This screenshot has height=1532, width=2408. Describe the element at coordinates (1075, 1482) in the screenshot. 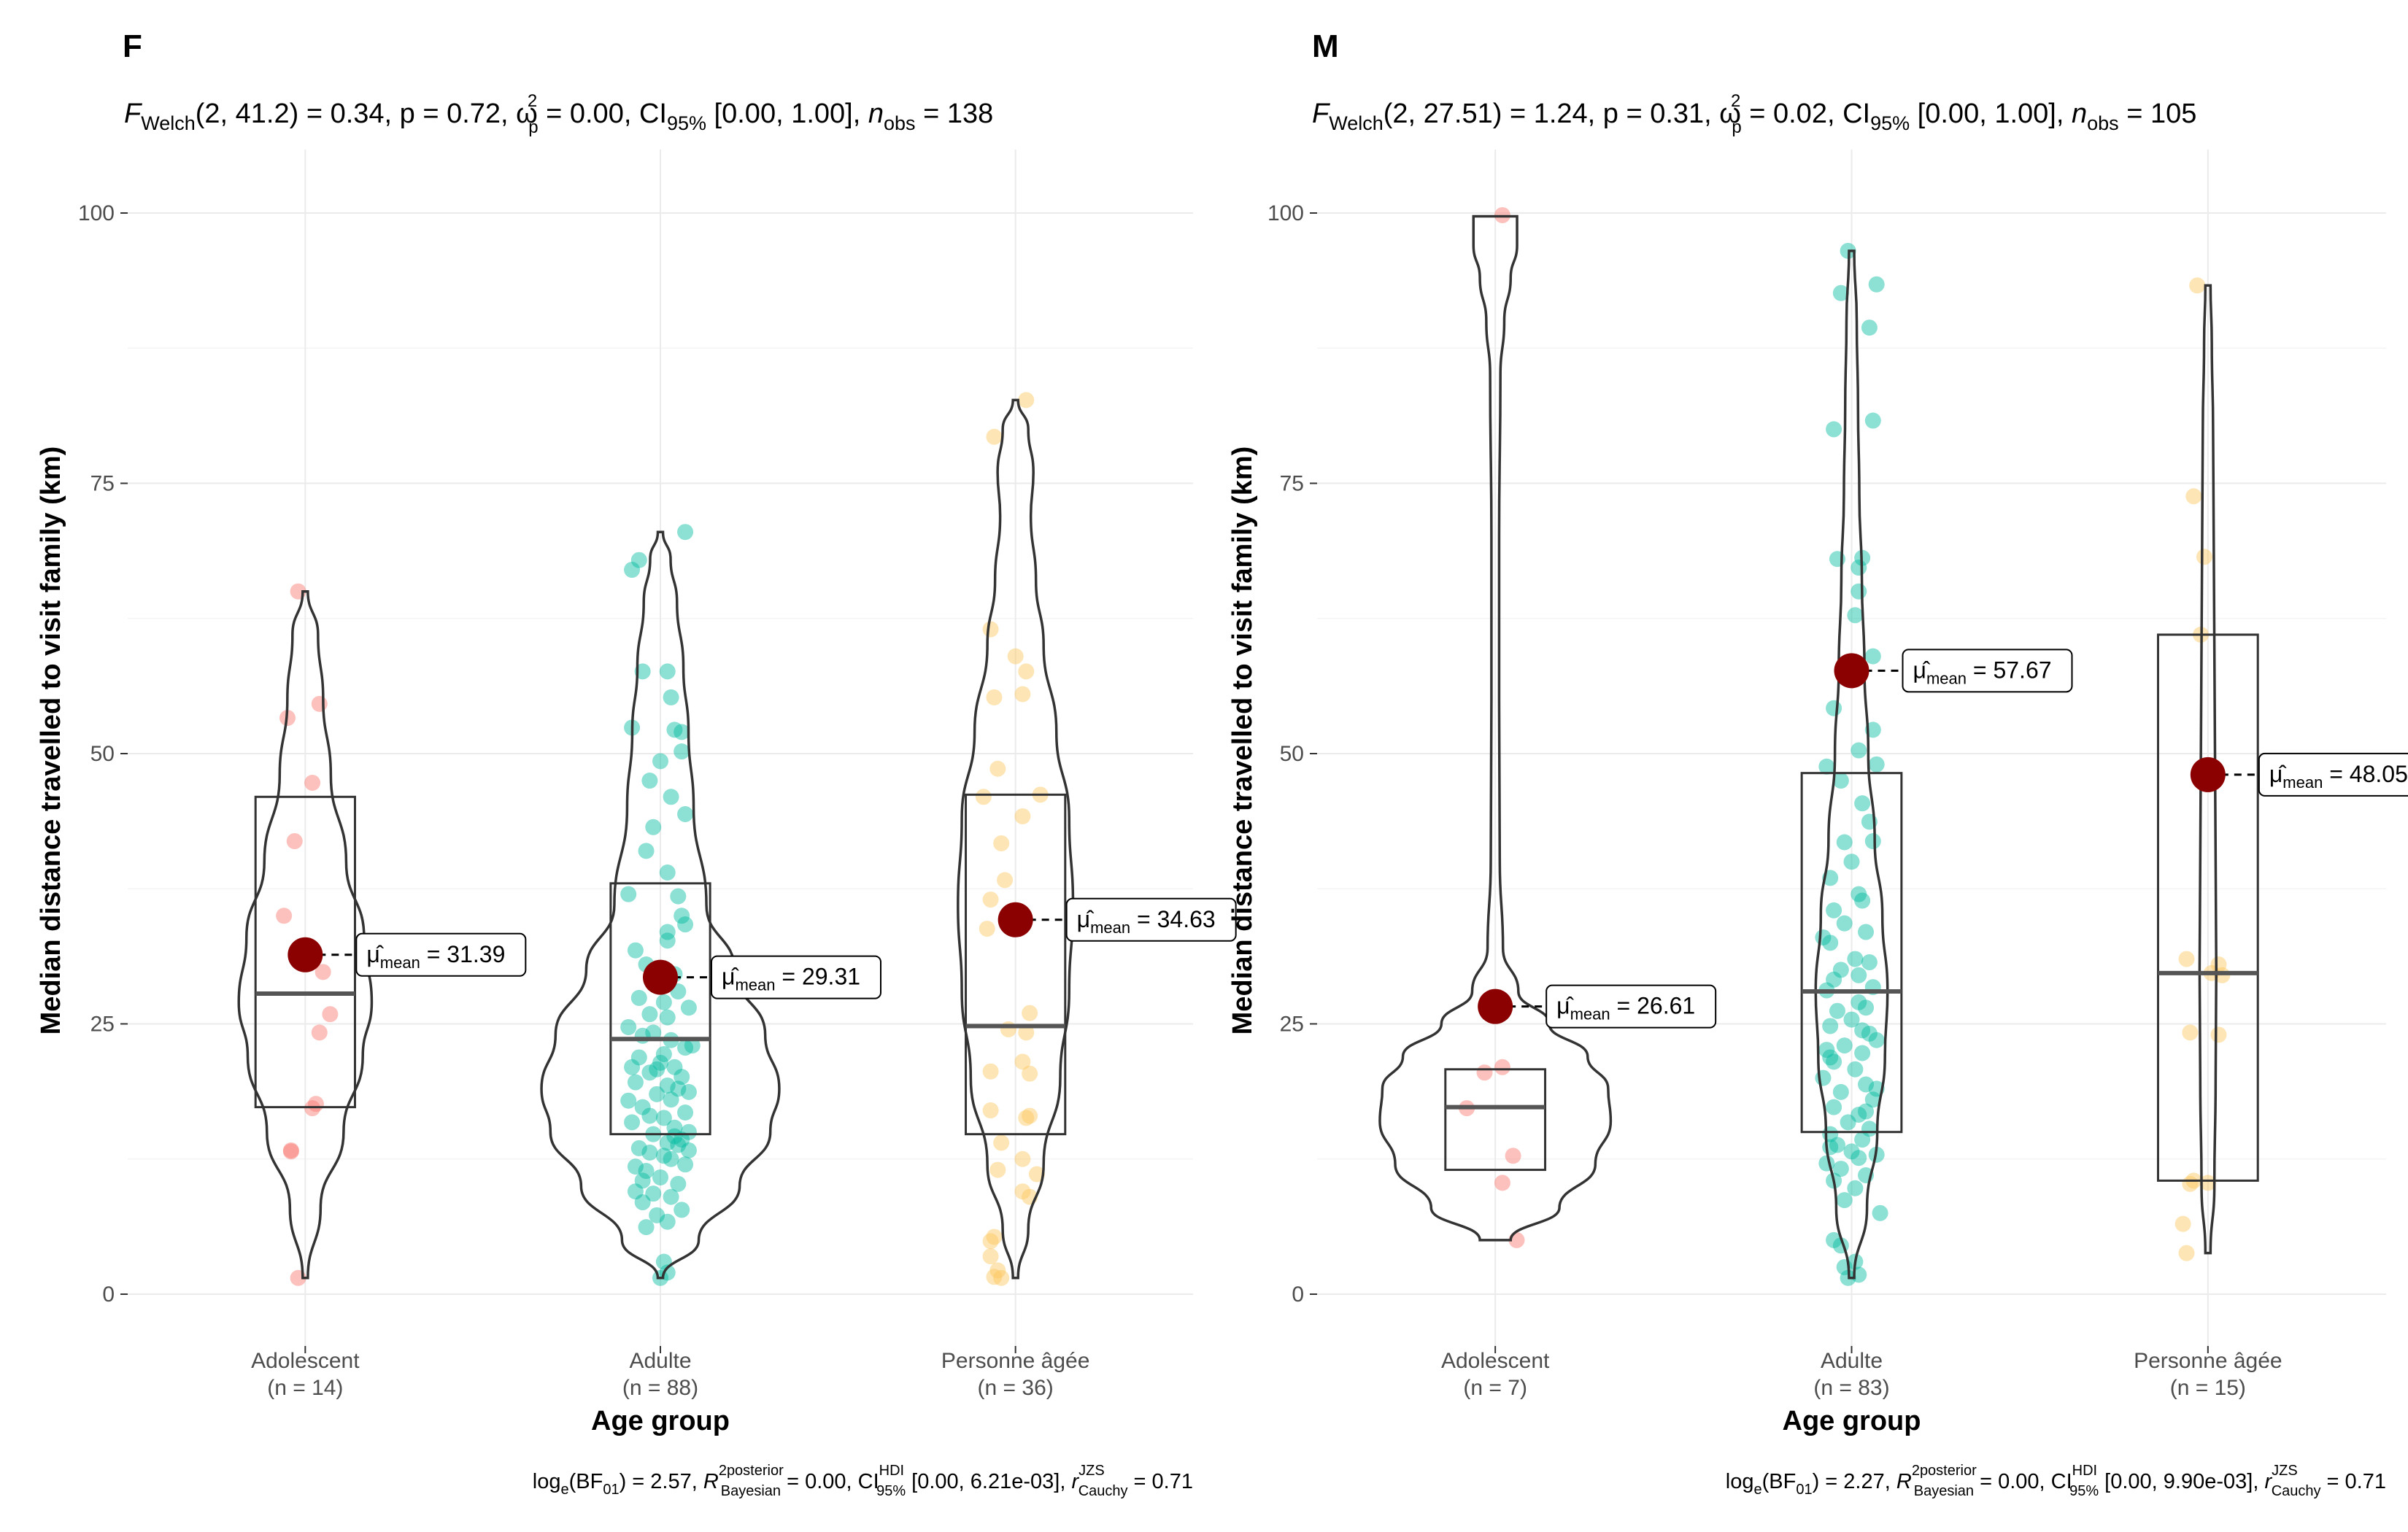

I see `caption-r: r` at that location.